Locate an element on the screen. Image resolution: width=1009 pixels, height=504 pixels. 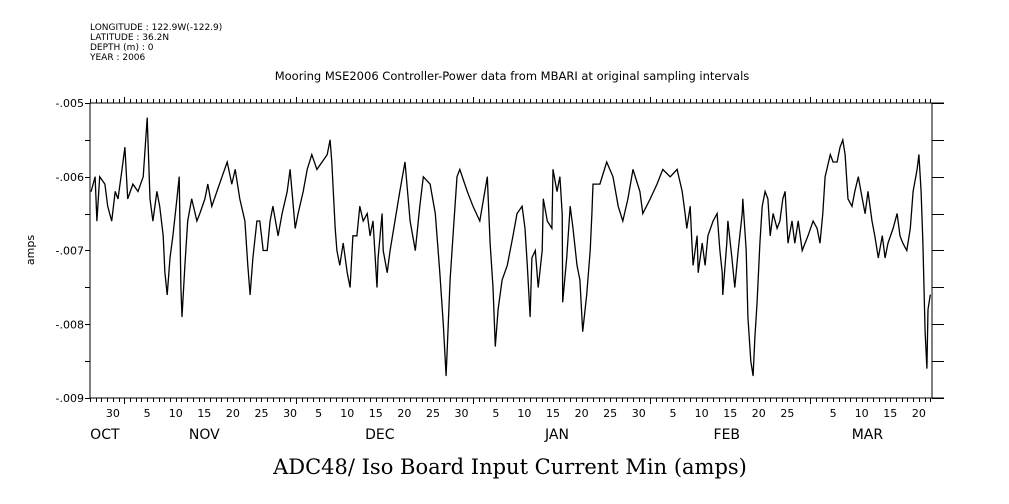
x-tick-label: 30 is located at coordinates (113, 413).